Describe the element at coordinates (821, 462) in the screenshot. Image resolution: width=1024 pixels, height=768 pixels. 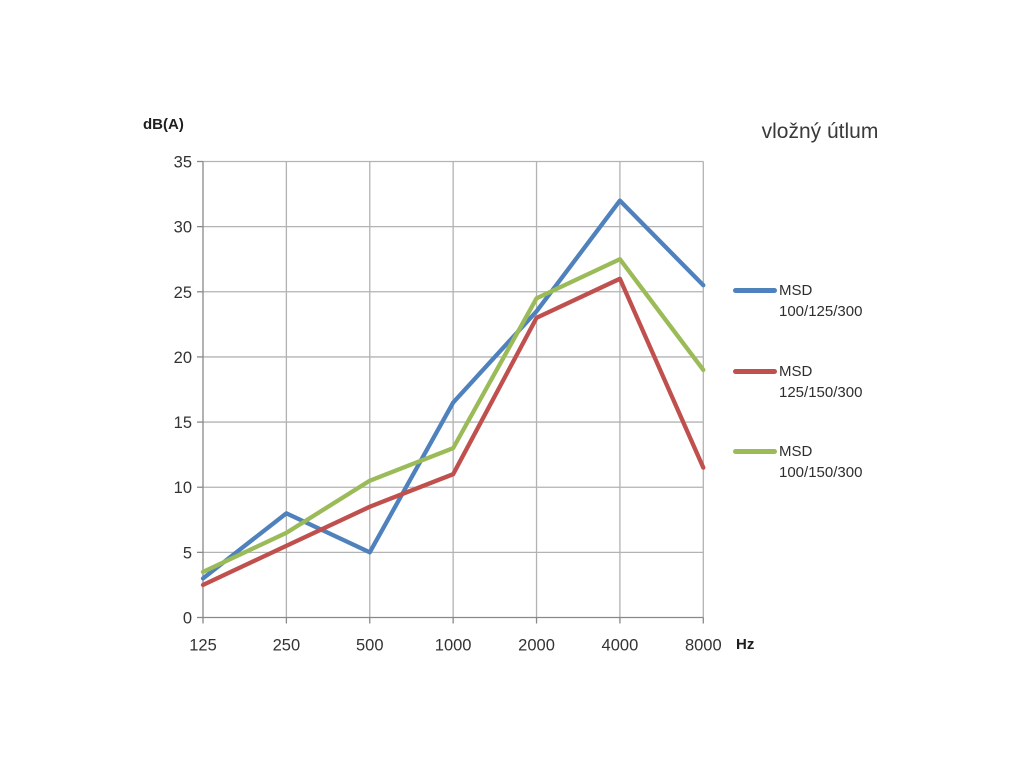
I see `legend-label: MSD 100/150/300` at that location.